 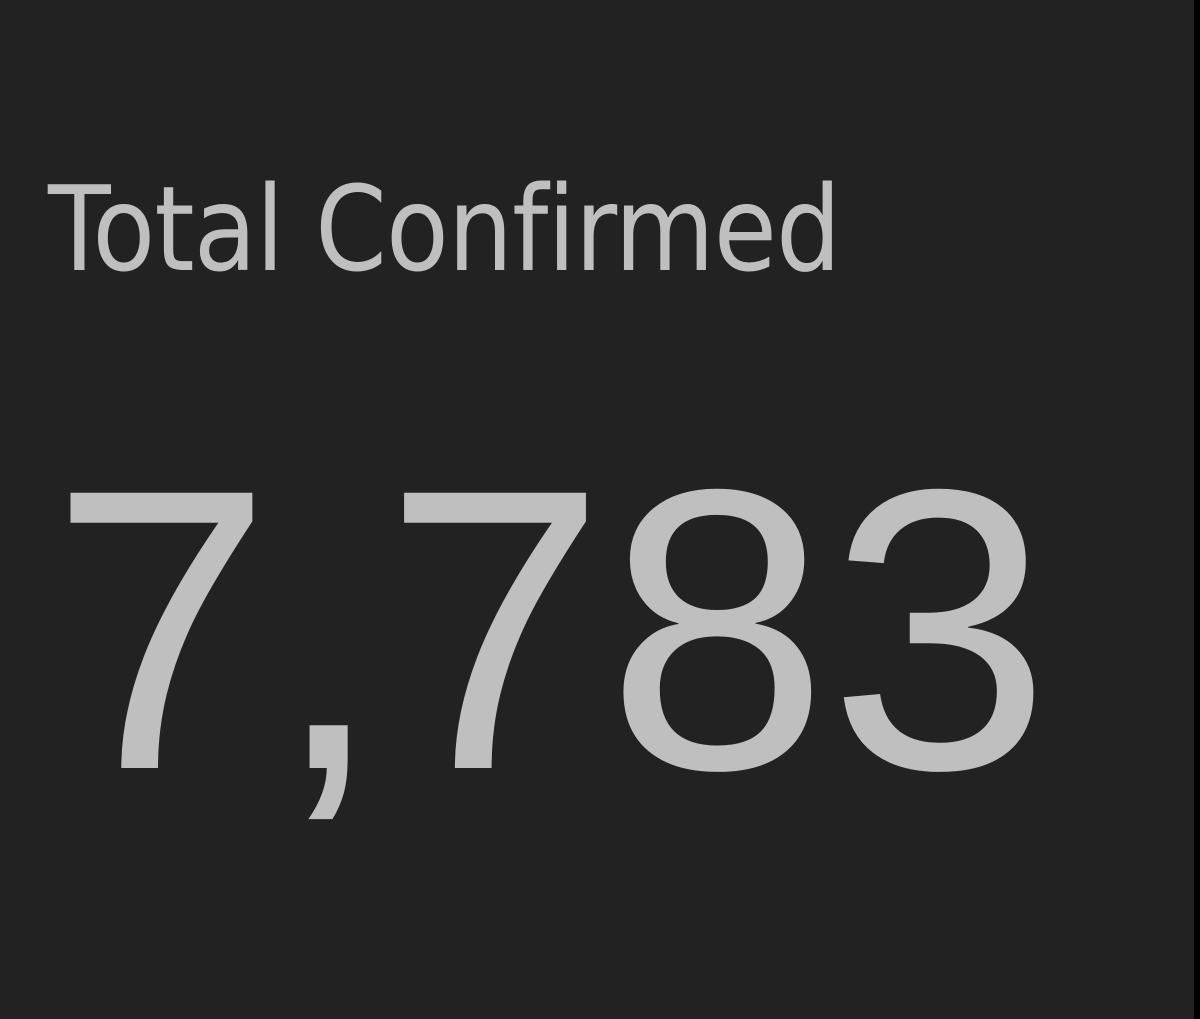 I want to click on indicator-title: Total Confirmed, so click(x=444, y=229).